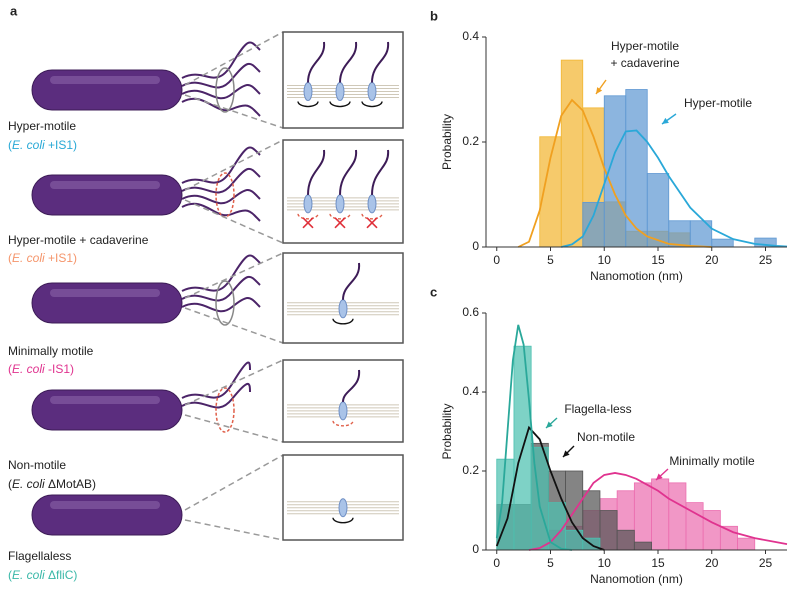 The height and width of the screenshot is (597, 803). What do you see at coordinates (37, 465) in the screenshot?
I see `cell-name: Non-motile` at bounding box center [37, 465].